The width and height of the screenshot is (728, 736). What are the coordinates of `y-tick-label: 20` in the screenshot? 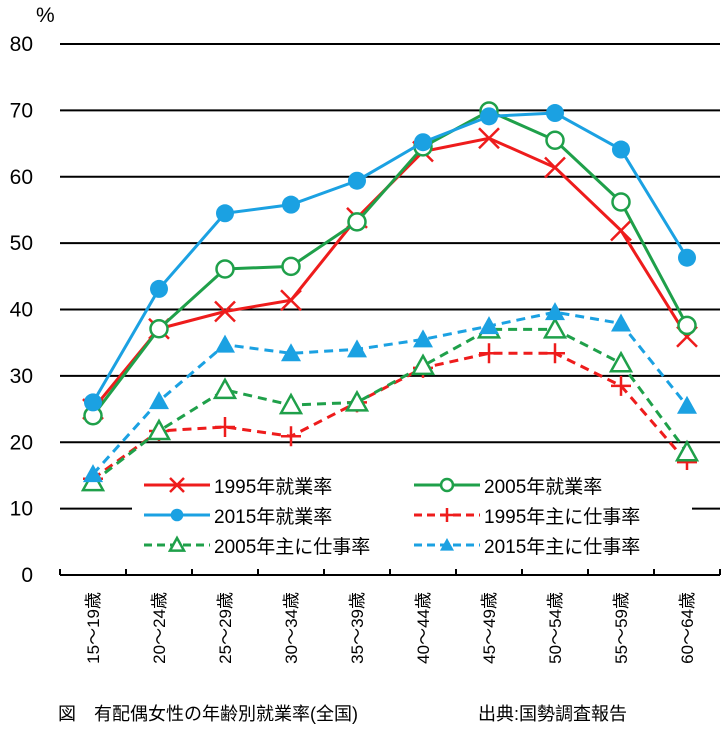 It's located at (21, 442).